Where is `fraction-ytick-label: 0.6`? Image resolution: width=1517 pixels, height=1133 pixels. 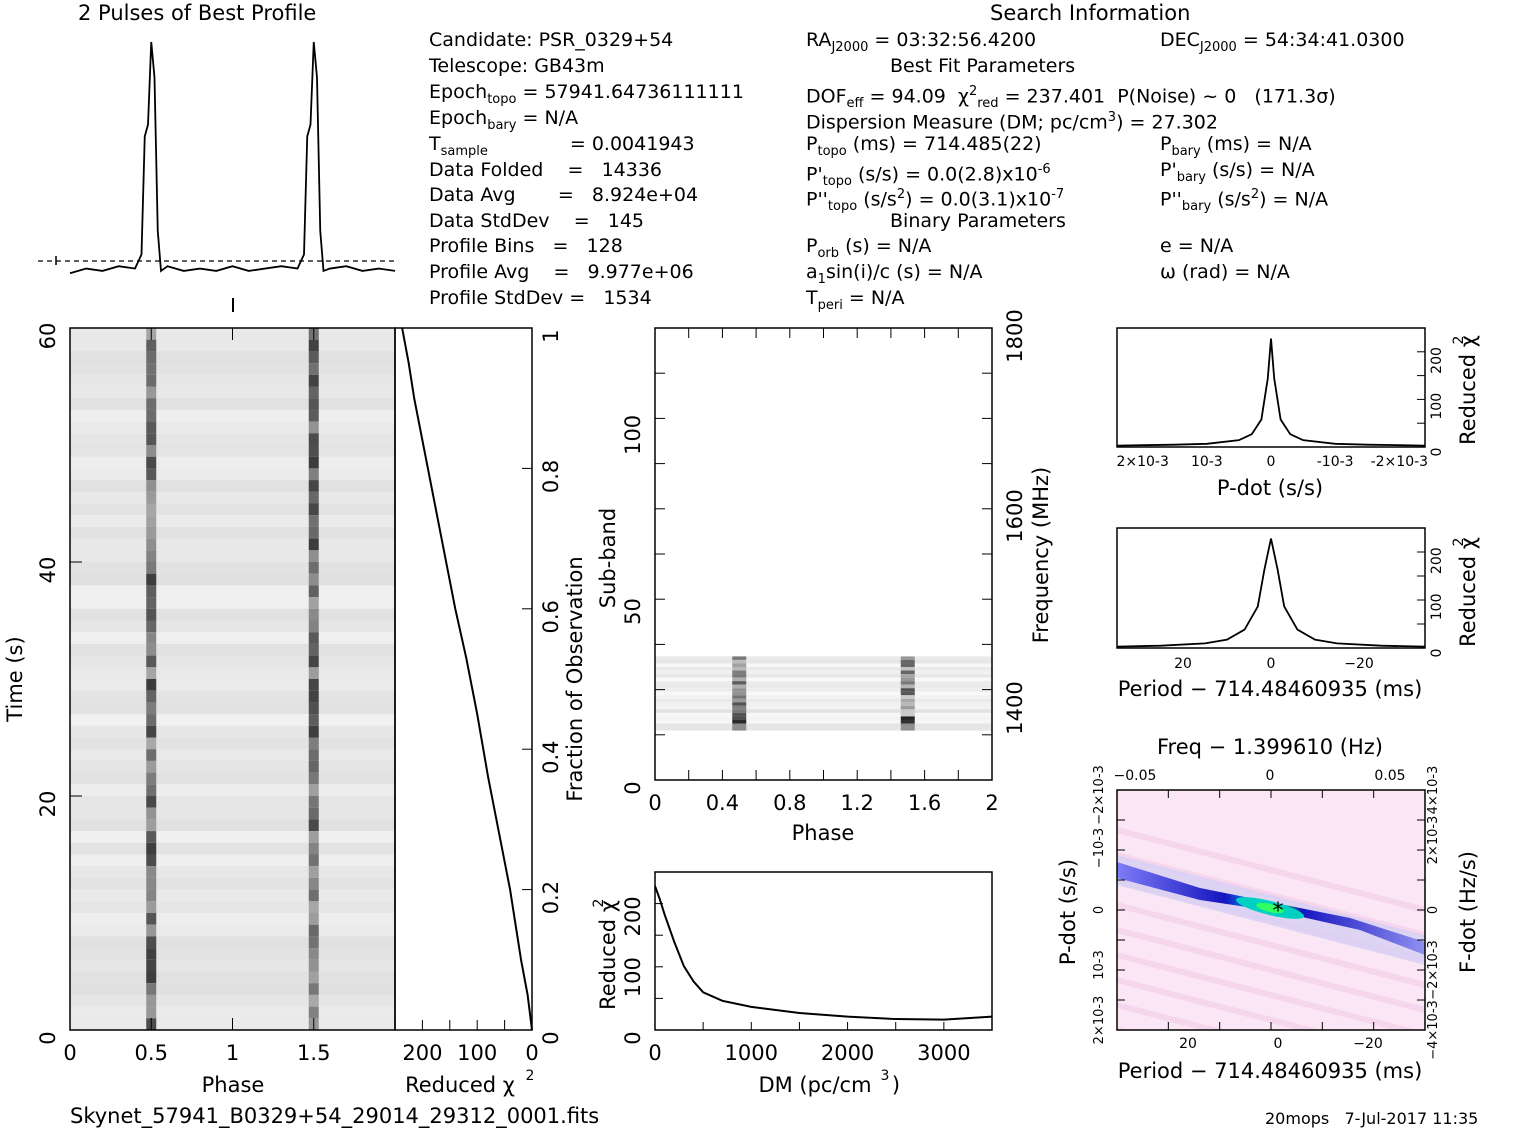
fraction-ytick-label: 0.6 is located at coordinates (551, 616).